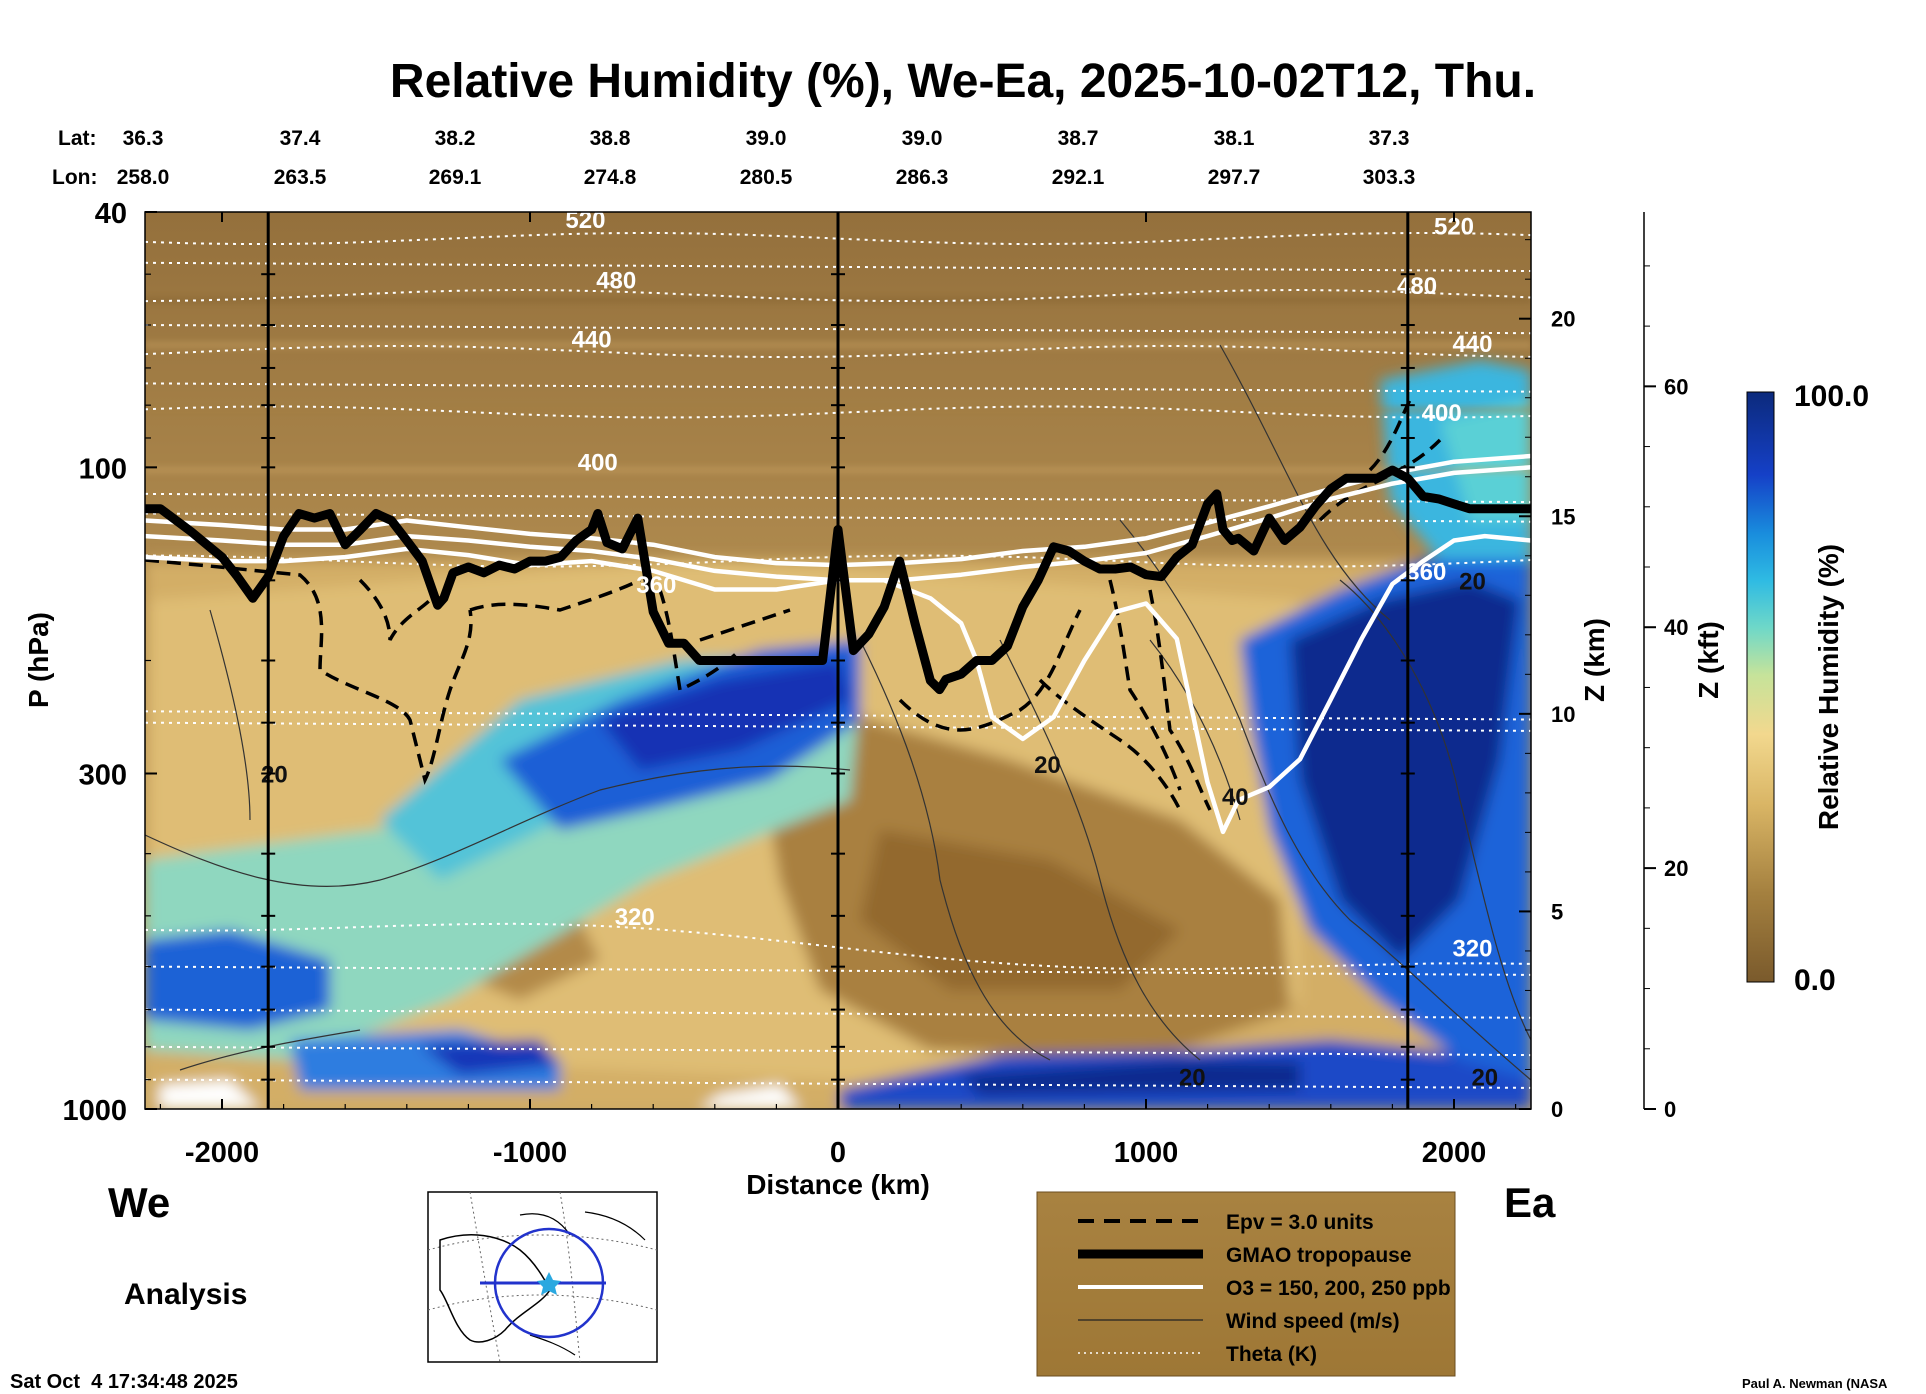 The width and height of the screenshot is (1926, 1394). I want to click on legend-label: Theta (K), so click(1271, 1354).